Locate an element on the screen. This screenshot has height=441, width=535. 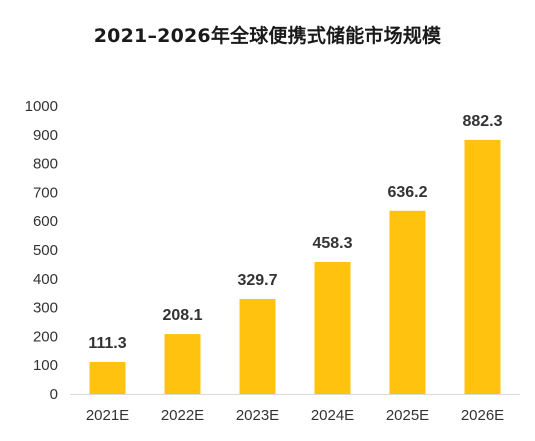
data-label: 458.3 is located at coordinates (332, 243).